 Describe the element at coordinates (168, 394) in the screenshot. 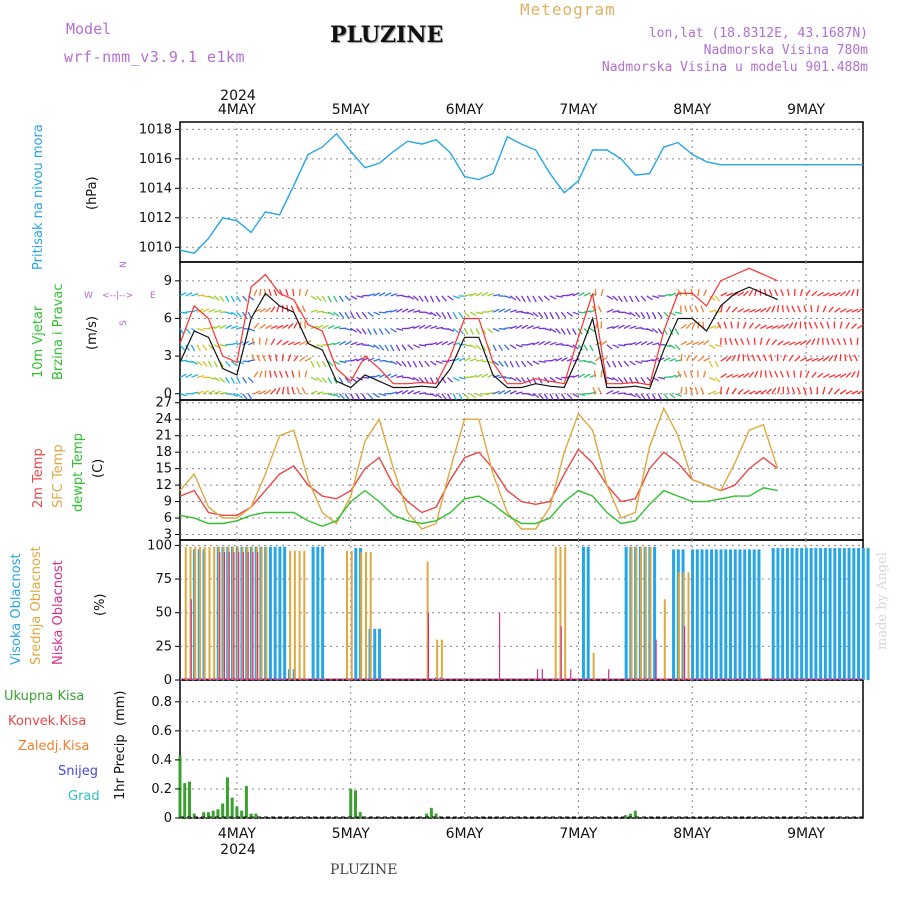

I see `y-tick-label: 0` at that location.